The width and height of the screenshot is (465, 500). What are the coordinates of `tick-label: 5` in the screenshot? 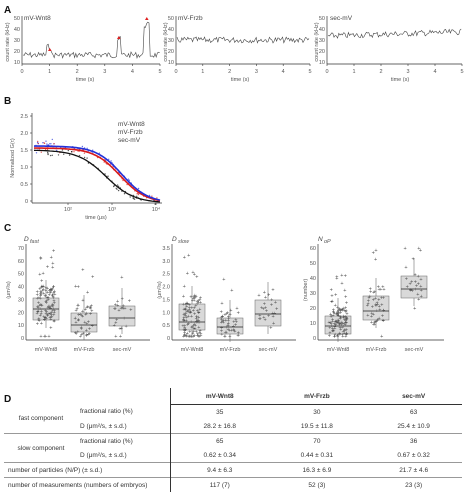 It's located at (309, 72).